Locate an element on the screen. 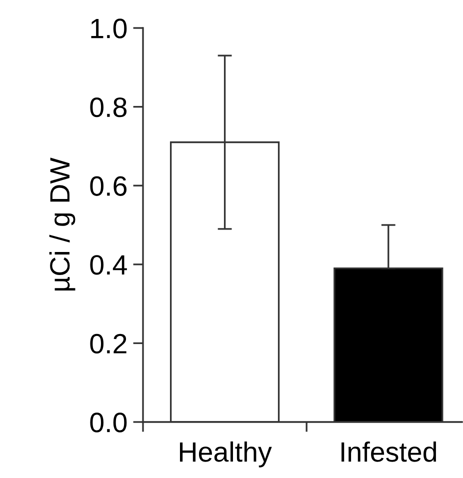 Image resolution: width=463 pixels, height=478 pixels. x-tick-label: Healthy is located at coordinates (226, 454).